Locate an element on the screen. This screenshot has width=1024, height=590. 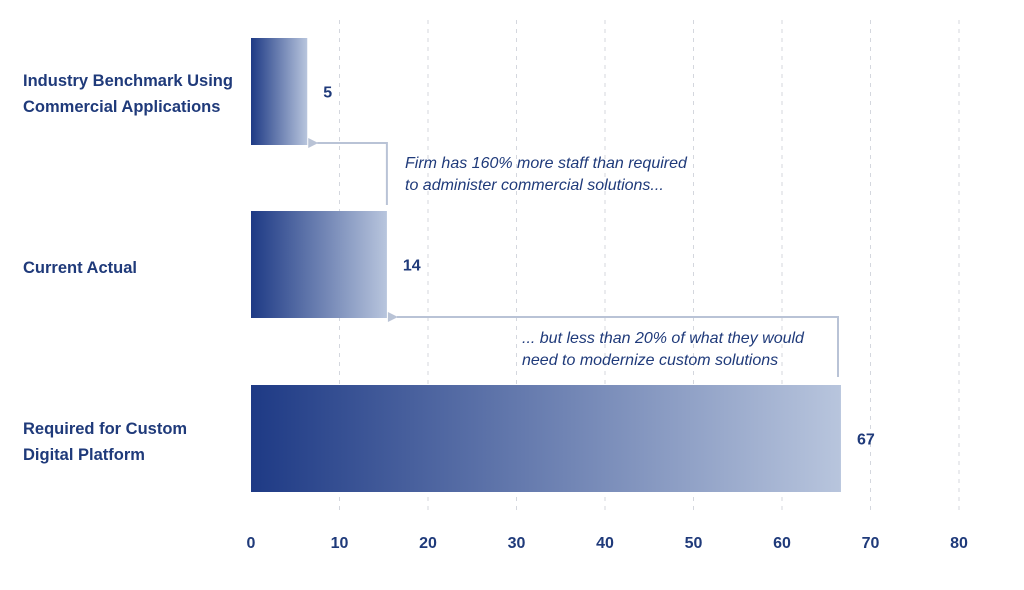
x-tick-label: 30 is located at coordinates (517, 543).